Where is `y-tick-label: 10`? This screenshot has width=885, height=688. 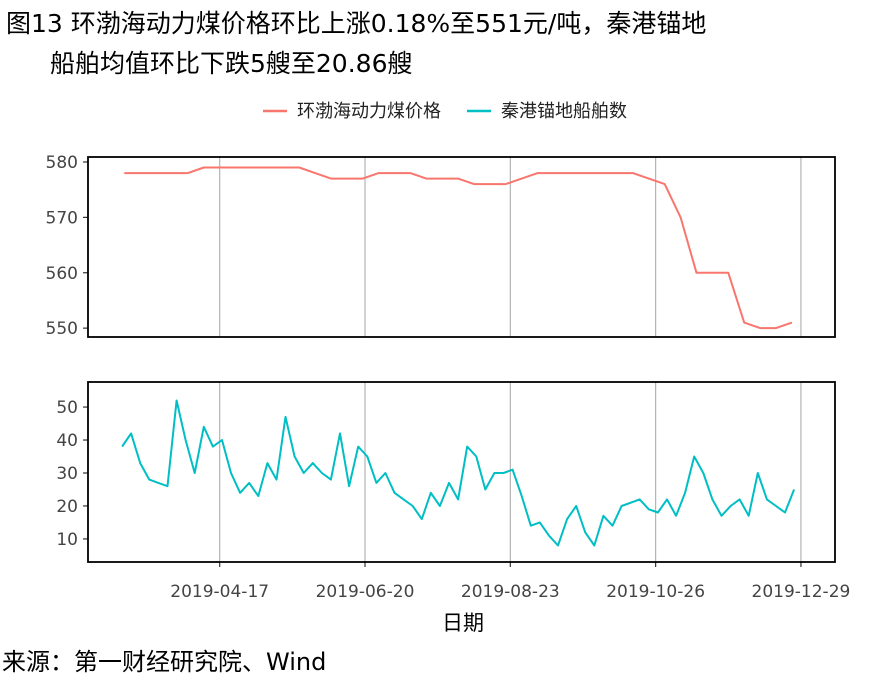 y-tick-label: 10 is located at coordinates (67, 540).